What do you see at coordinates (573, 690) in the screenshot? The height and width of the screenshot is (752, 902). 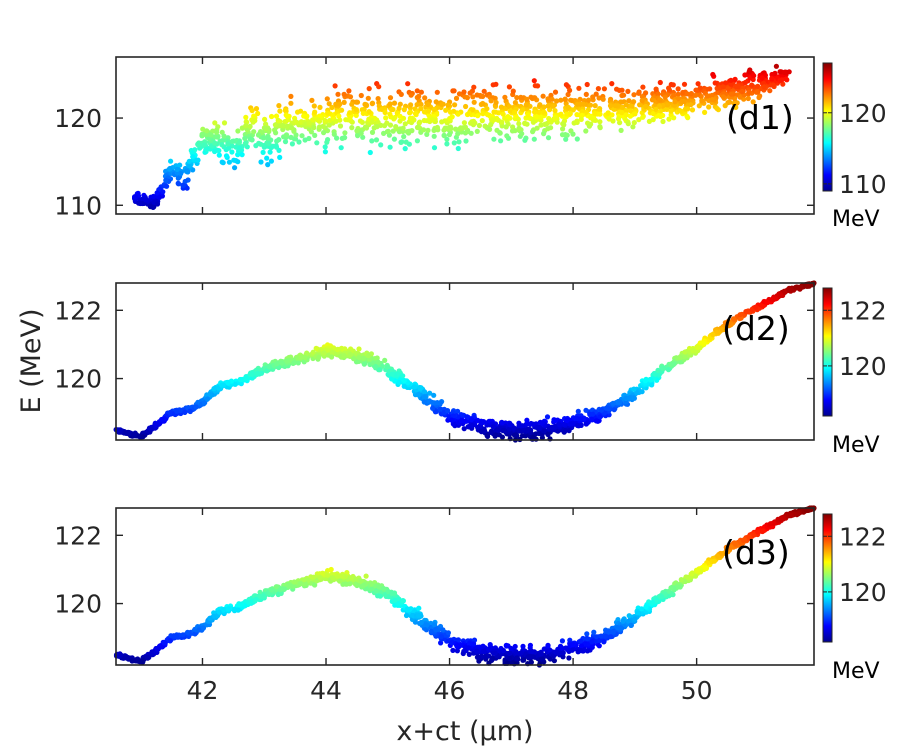 I see `x-tick-label: 48` at bounding box center [573, 690].